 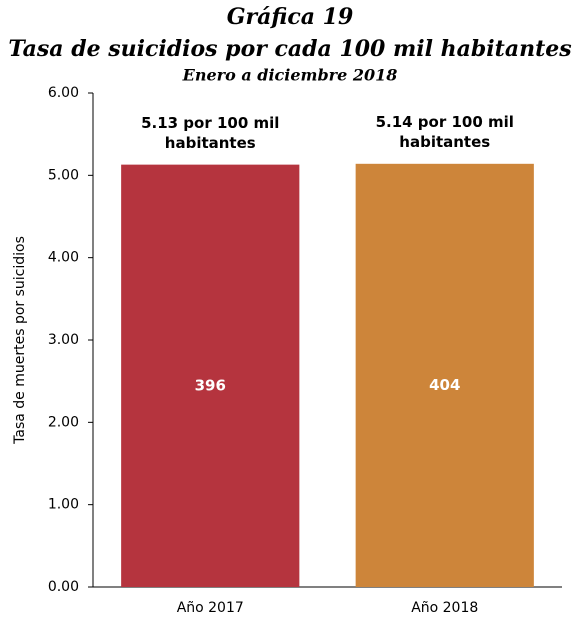 What do you see at coordinates (63, 340) in the screenshot?
I see `y-tick-label: 3.00` at bounding box center [63, 340].